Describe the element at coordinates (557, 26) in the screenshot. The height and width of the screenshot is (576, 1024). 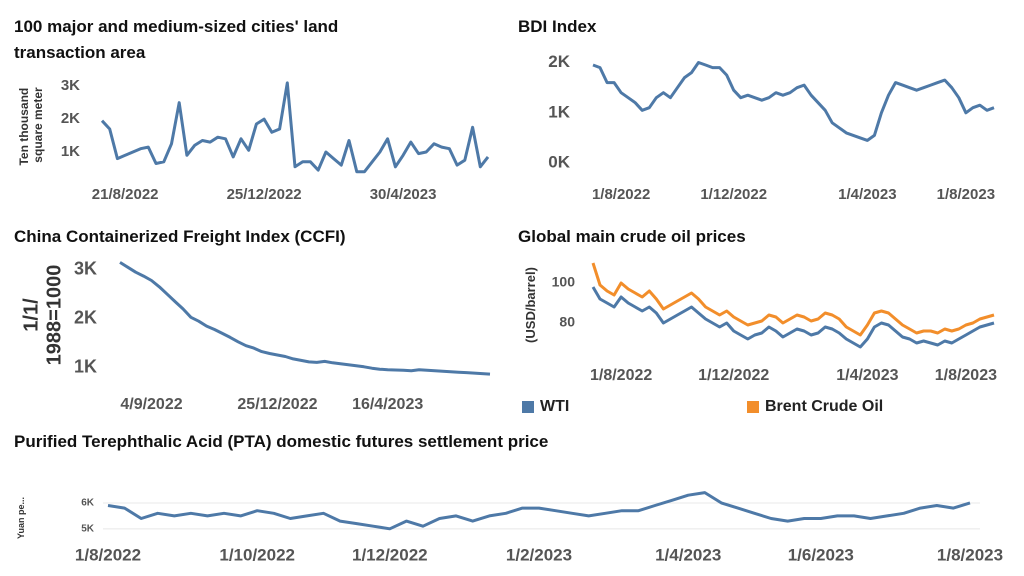
I see `chart-title: BDI Index` at that location.